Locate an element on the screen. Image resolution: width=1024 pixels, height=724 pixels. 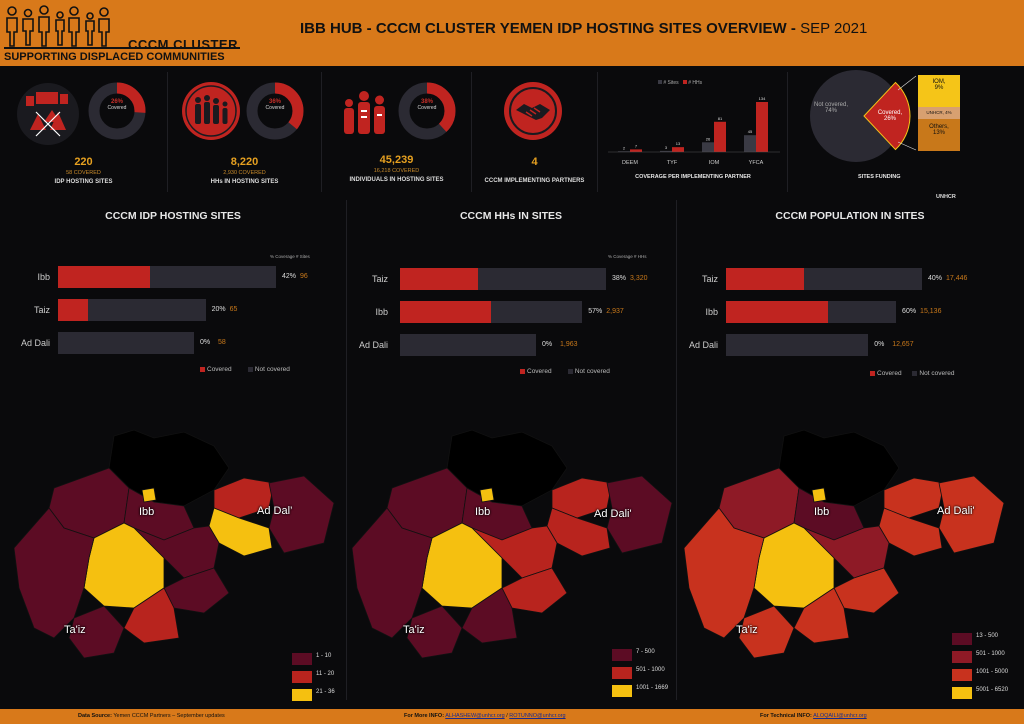
bar-total-value: 3,320 is located at coordinates (639, 278).